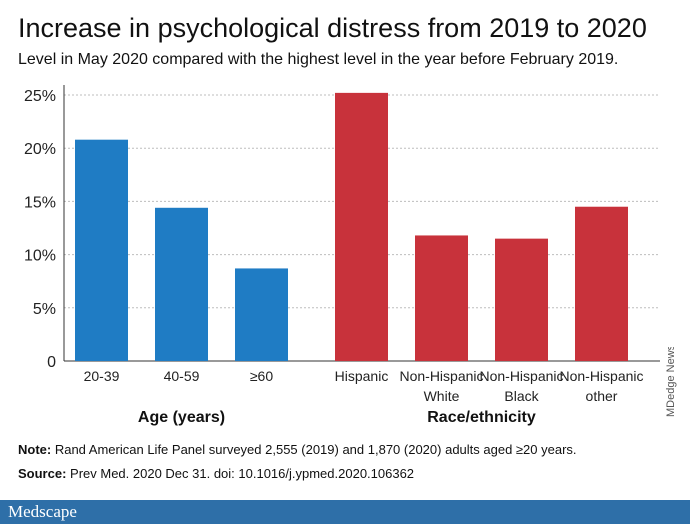 This screenshot has height=524, width=690. I want to click on credit-label: MDedge News, so click(671, 382).